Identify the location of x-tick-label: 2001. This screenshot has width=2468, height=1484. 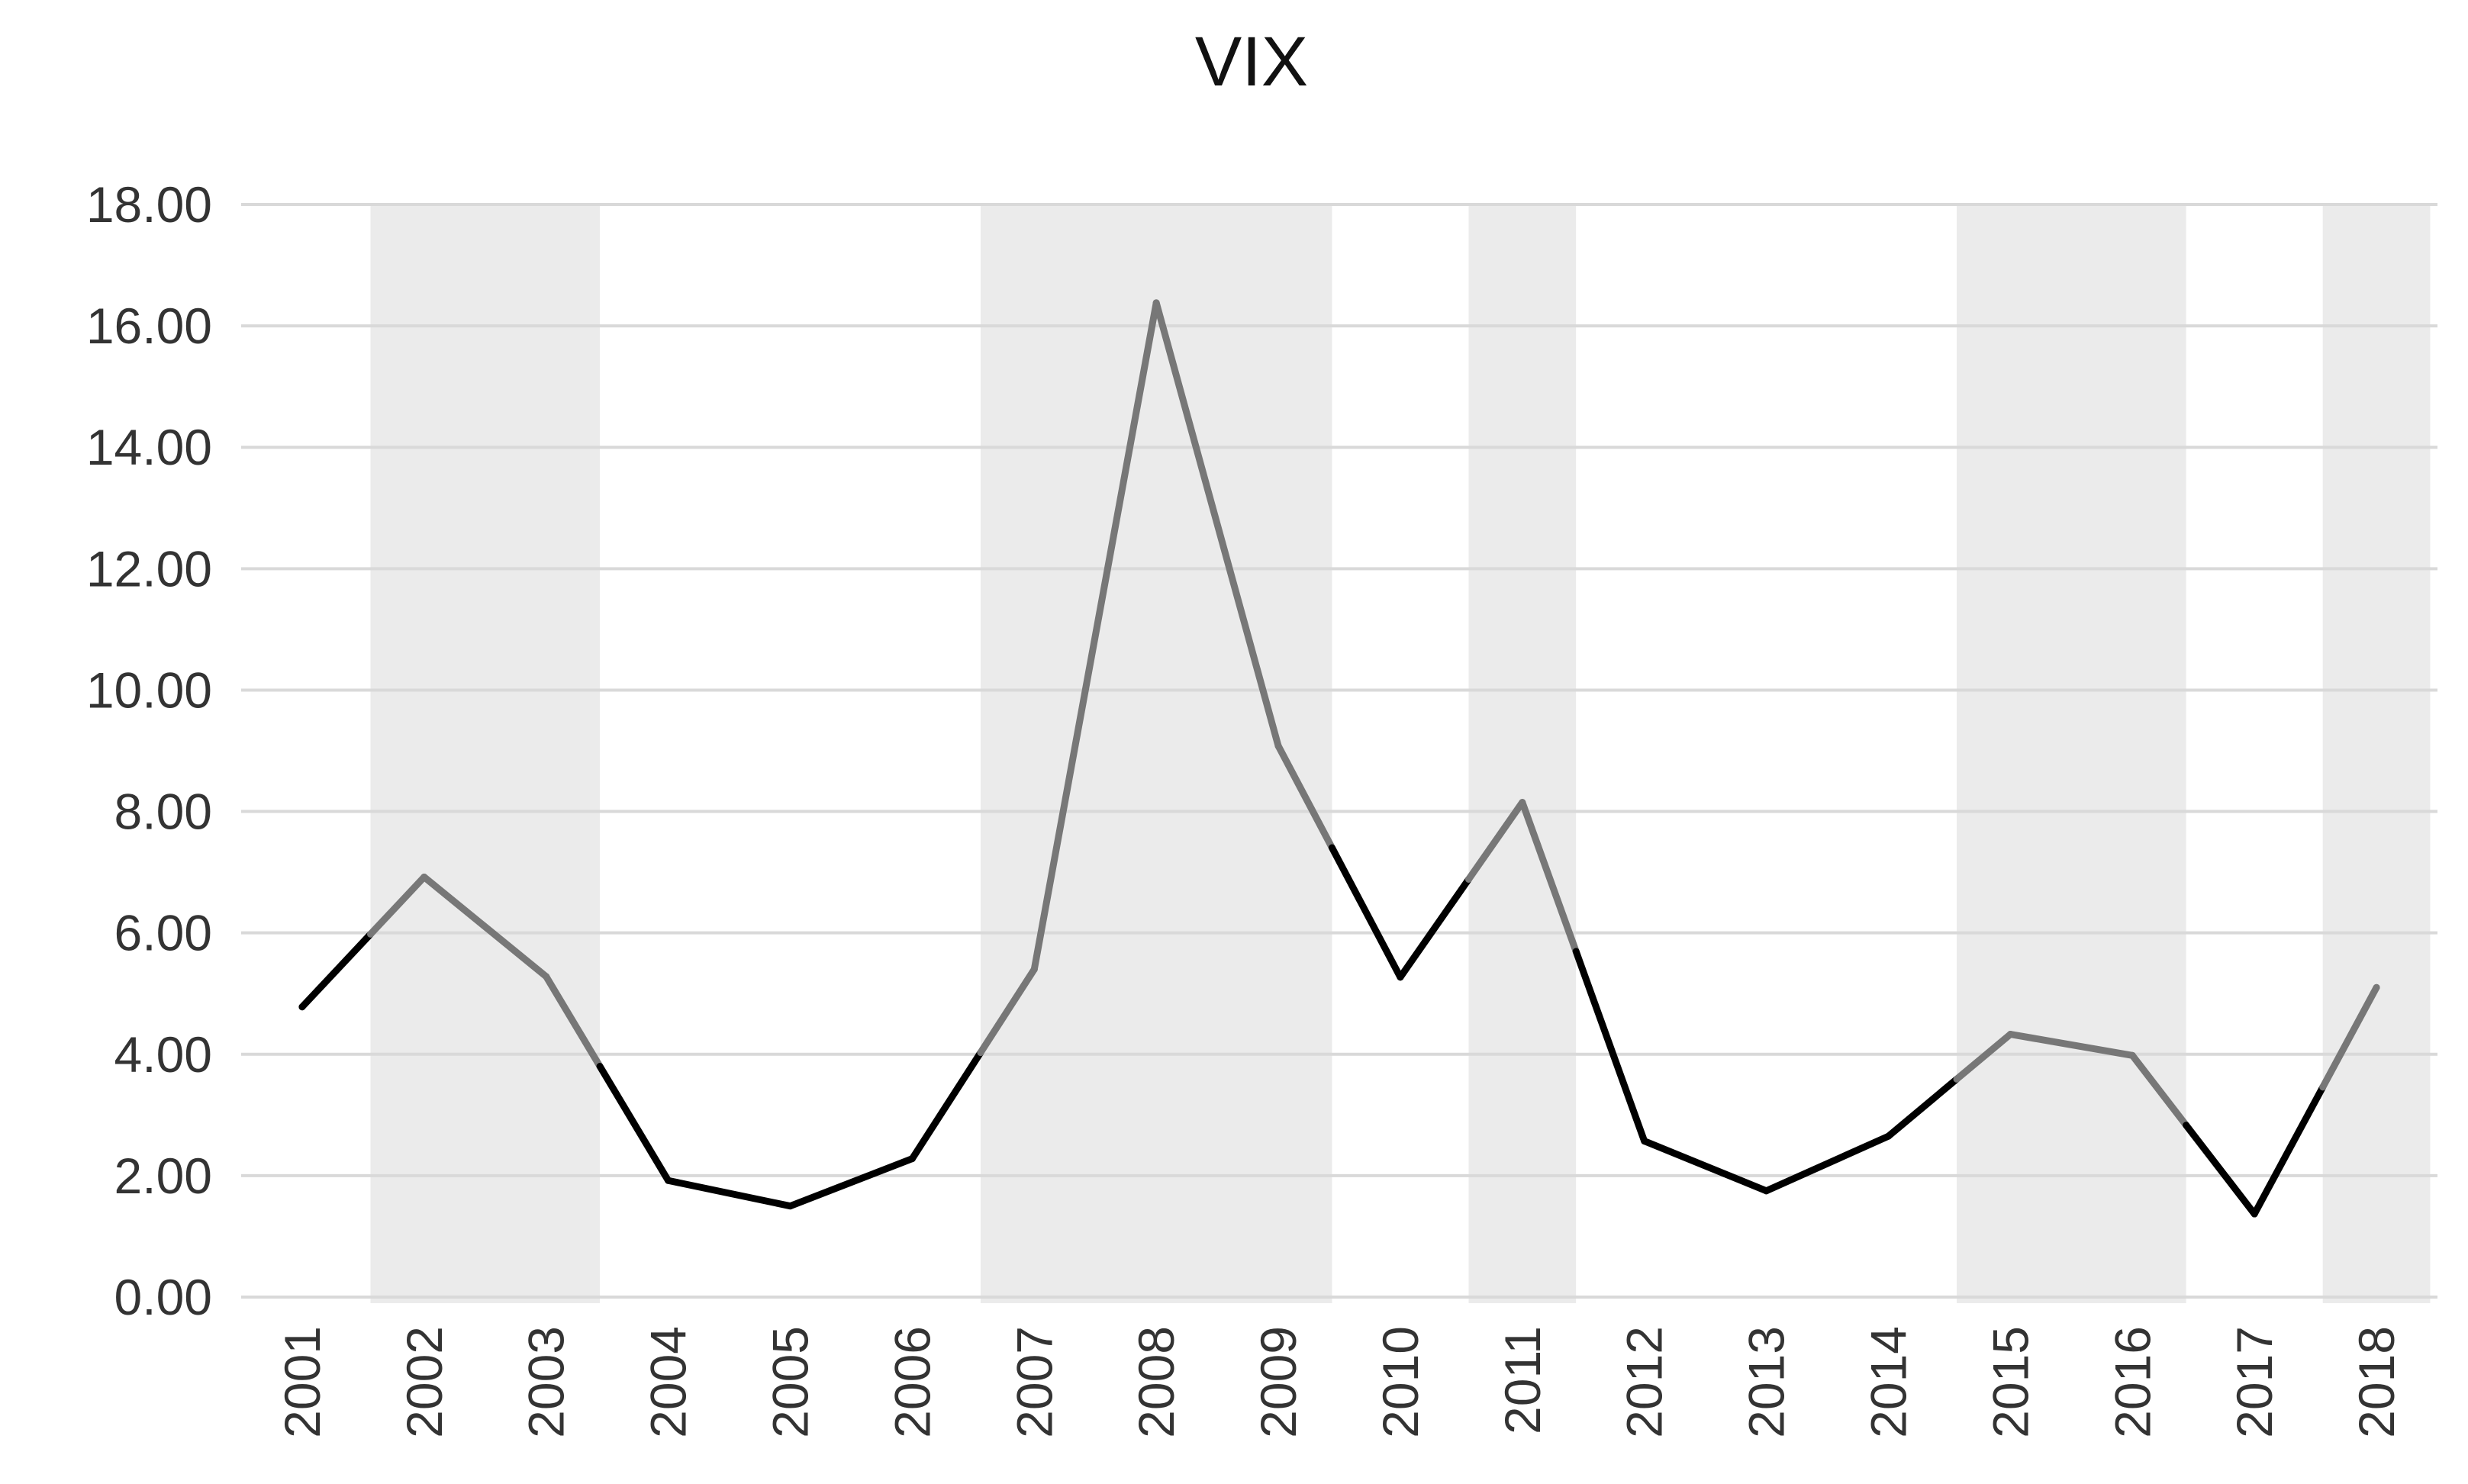
(302, 1382).